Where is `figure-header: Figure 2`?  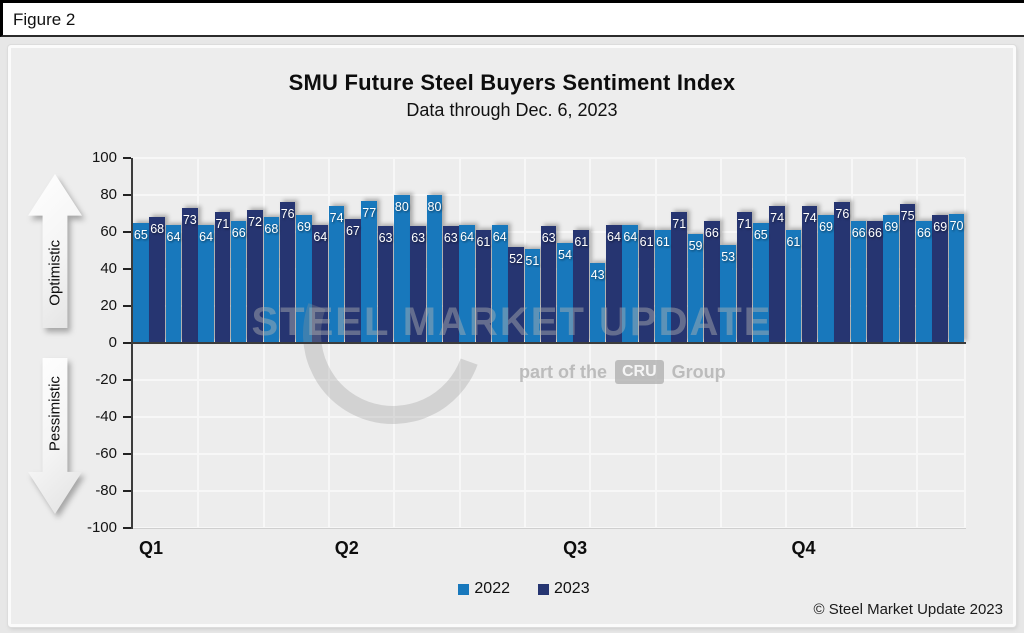
figure-header: Figure 2 is located at coordinates (512, 20).